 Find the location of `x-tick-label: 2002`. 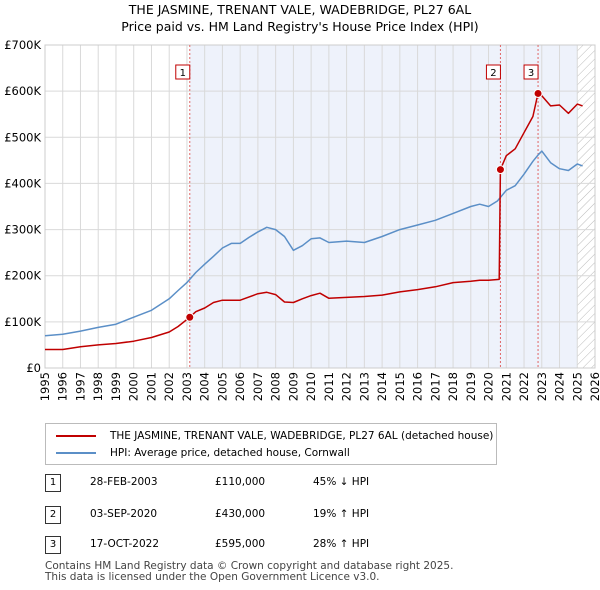

x-tick-label: 2002 is located at coordinates (169, 386).